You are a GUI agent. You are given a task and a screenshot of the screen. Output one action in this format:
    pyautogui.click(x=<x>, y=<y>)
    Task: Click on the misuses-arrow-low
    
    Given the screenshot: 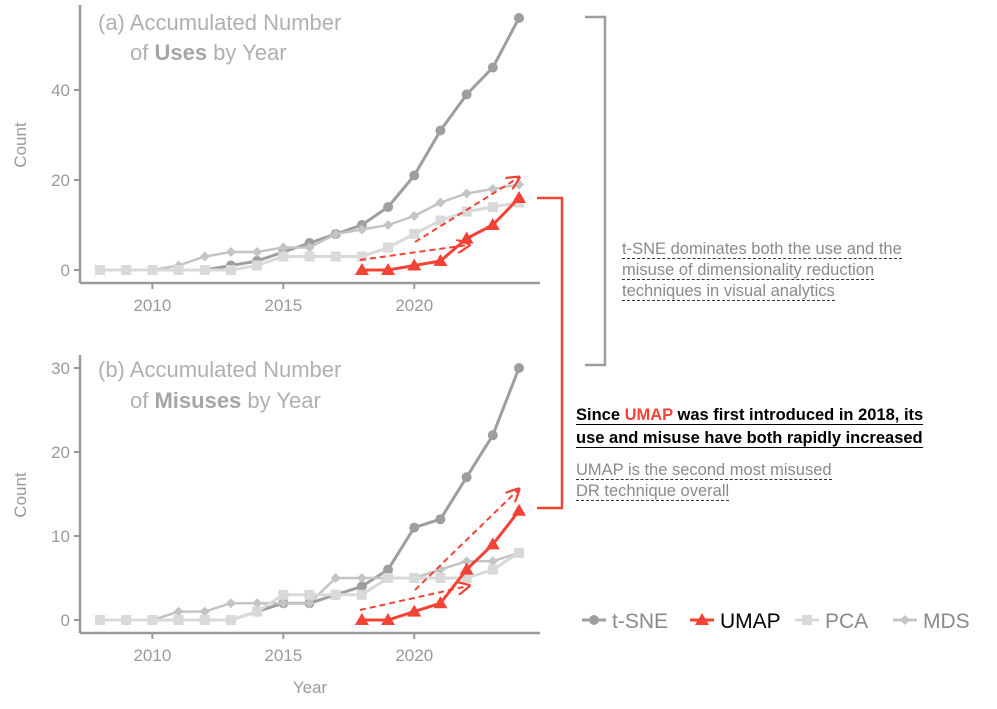 What is the action you would take?
    pyautogui.click(x=413, y=598)
    